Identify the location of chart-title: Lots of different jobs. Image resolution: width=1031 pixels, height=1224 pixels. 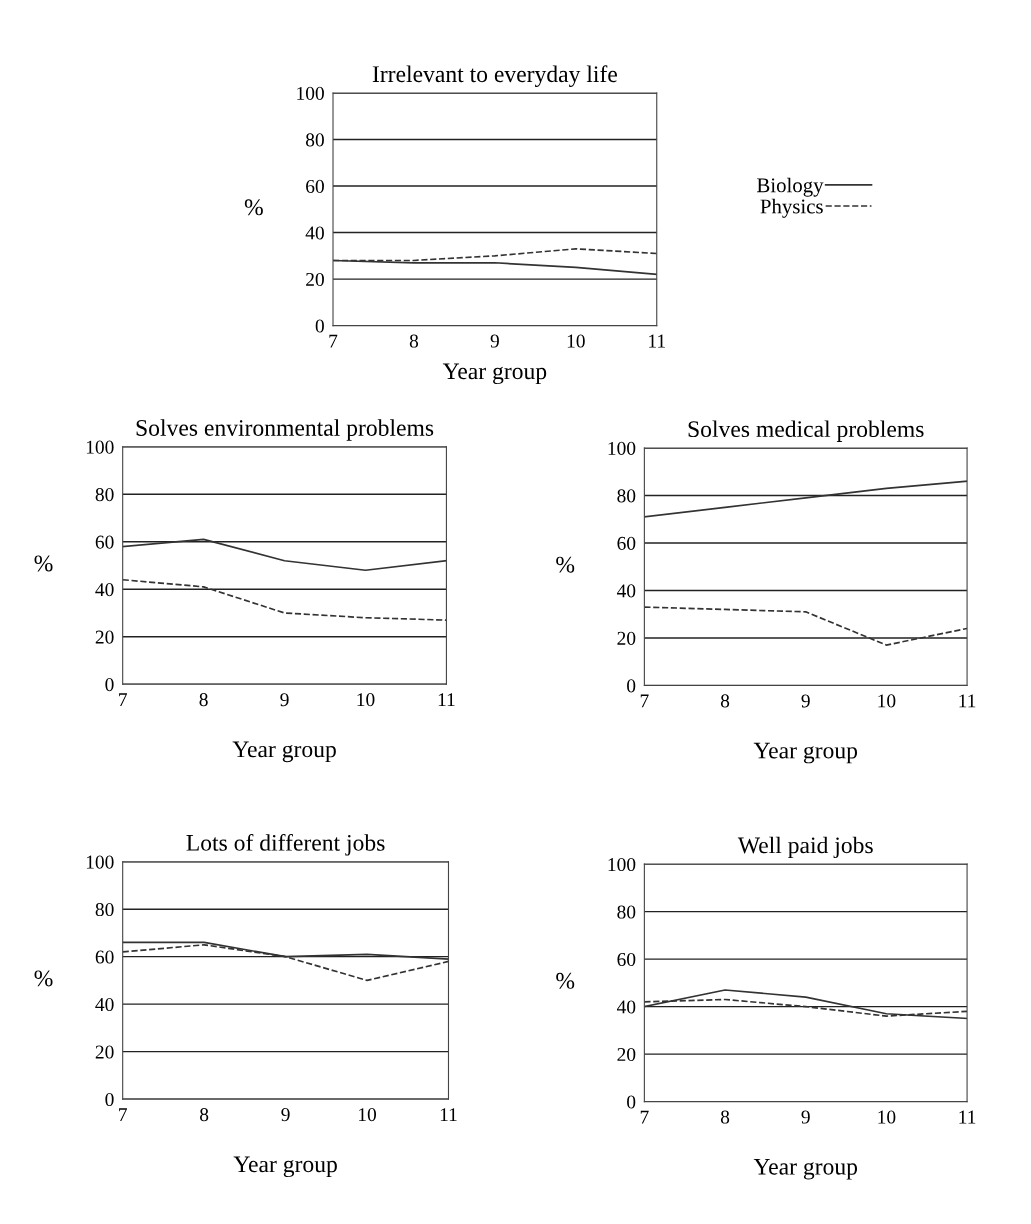
(285, 844).